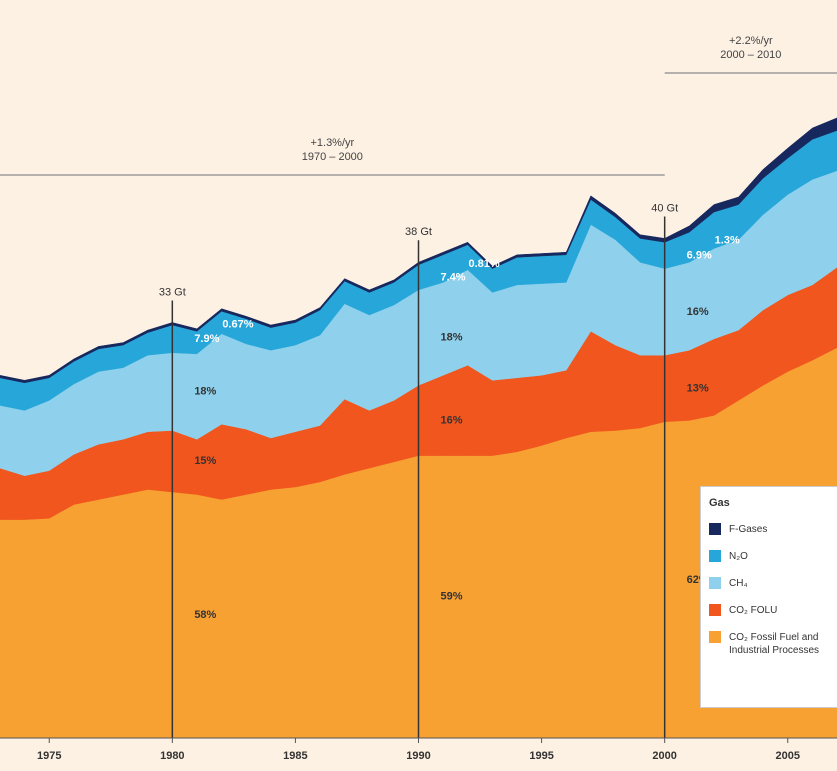  What do you see at coordinates (295, 756) in the screenshot?
I see `x-tick-label: 1985` at bounding box center [295, 756].